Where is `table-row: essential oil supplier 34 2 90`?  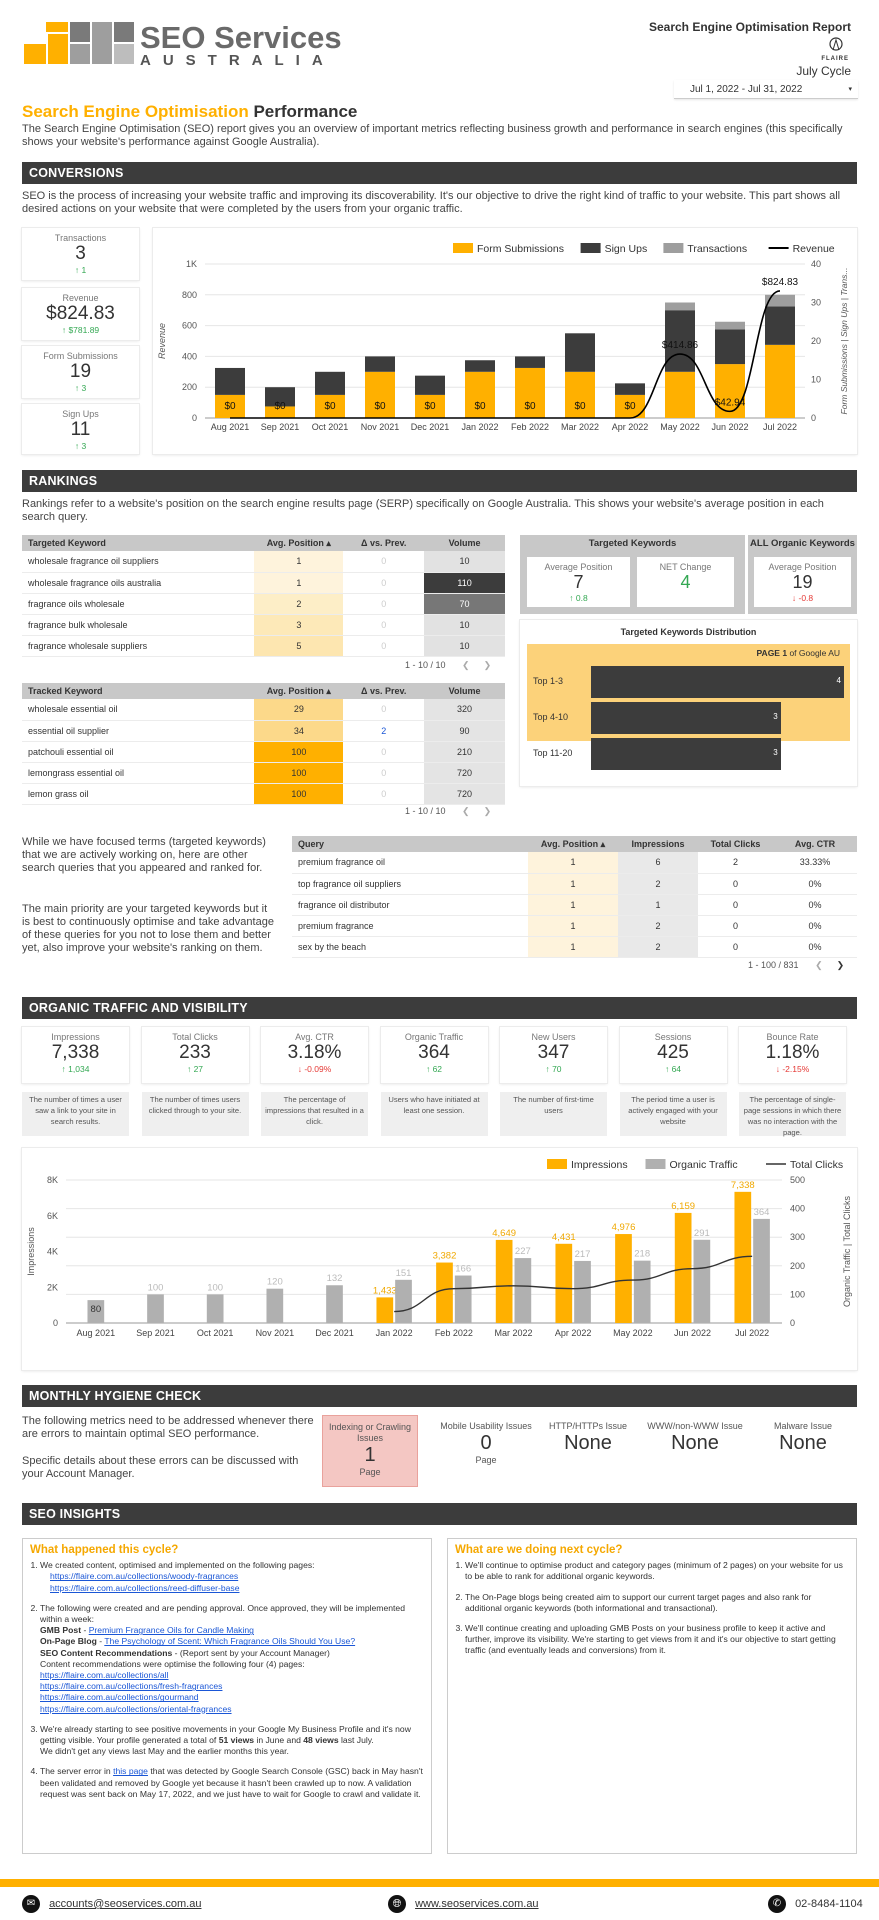 table-row: essential oil supplier 34 2 90 is located at coordinates (263, 731).